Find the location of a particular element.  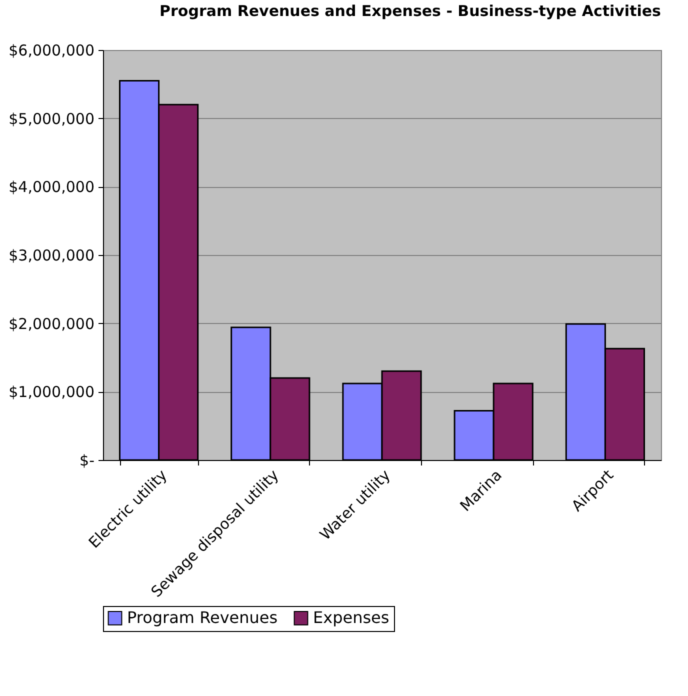

legend-label: Program Revenues is located at coordinates (202, 618).